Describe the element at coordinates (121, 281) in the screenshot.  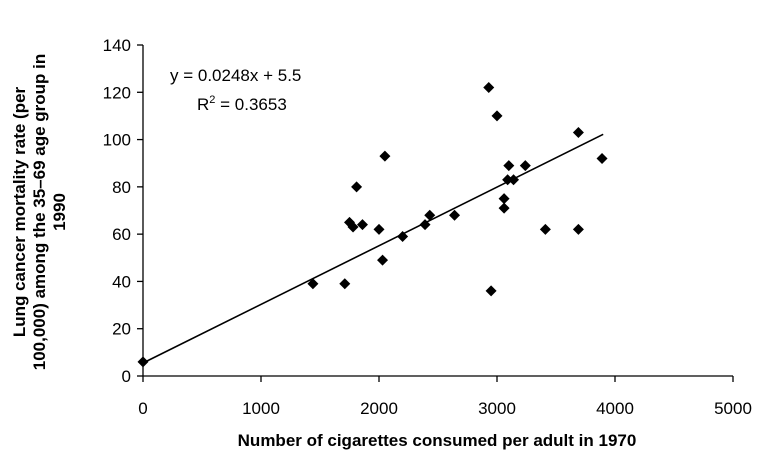
I see `y-tick-label: 40` at that location.